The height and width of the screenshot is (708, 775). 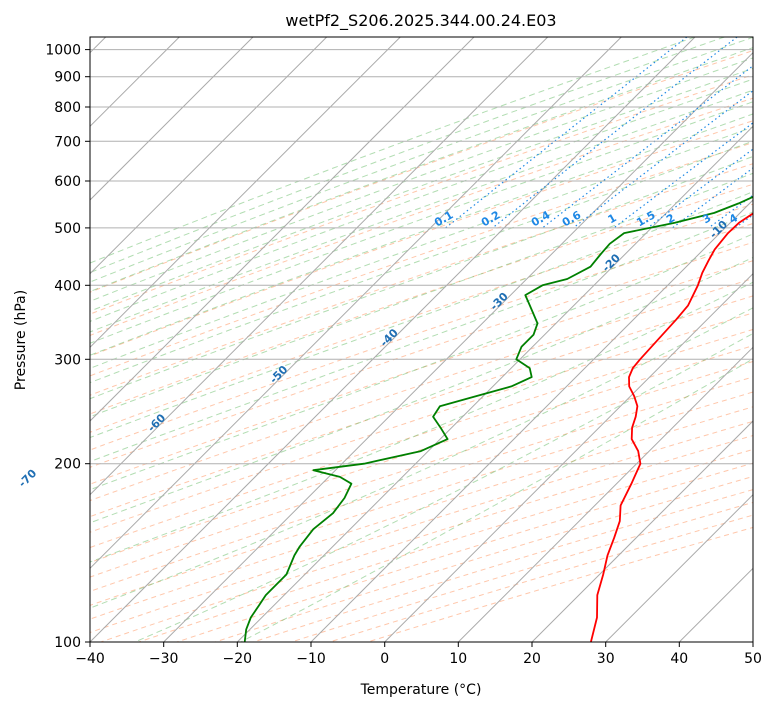 I want to click on x-tick-label: −40, so click(x=90, y=659).